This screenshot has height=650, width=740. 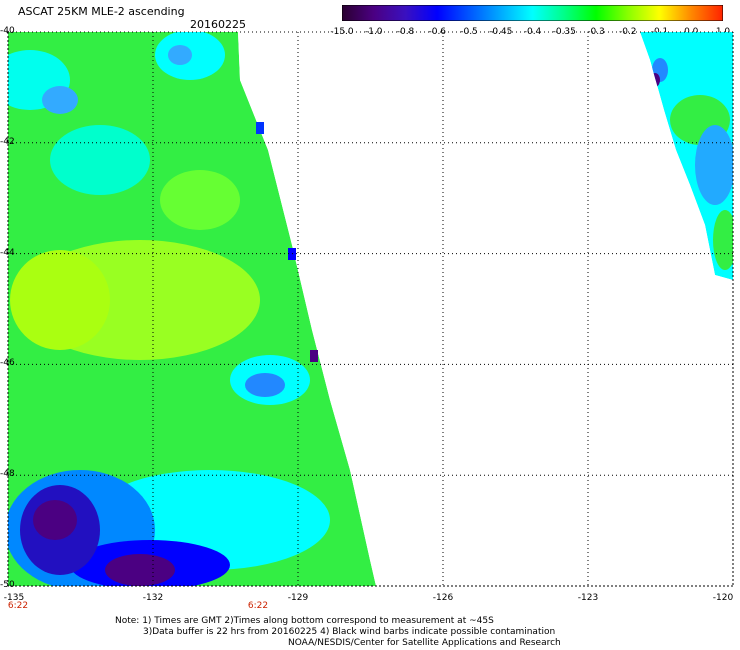 What do you see at coordinates (7, 252) in the screenshot?
I see `latitude-label: -44` at bounding box center [7, 252].